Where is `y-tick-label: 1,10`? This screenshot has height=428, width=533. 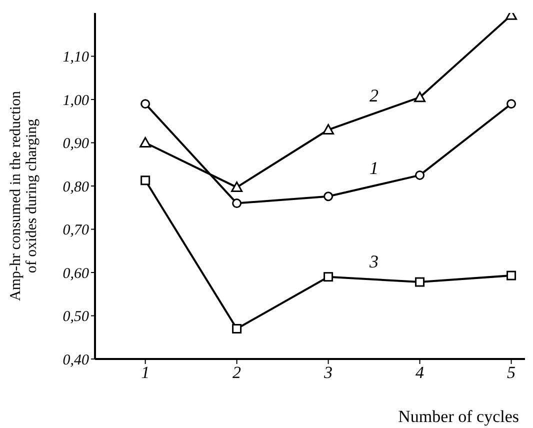 y-tick-label: 1,10 is located at coordinates (76, 58).